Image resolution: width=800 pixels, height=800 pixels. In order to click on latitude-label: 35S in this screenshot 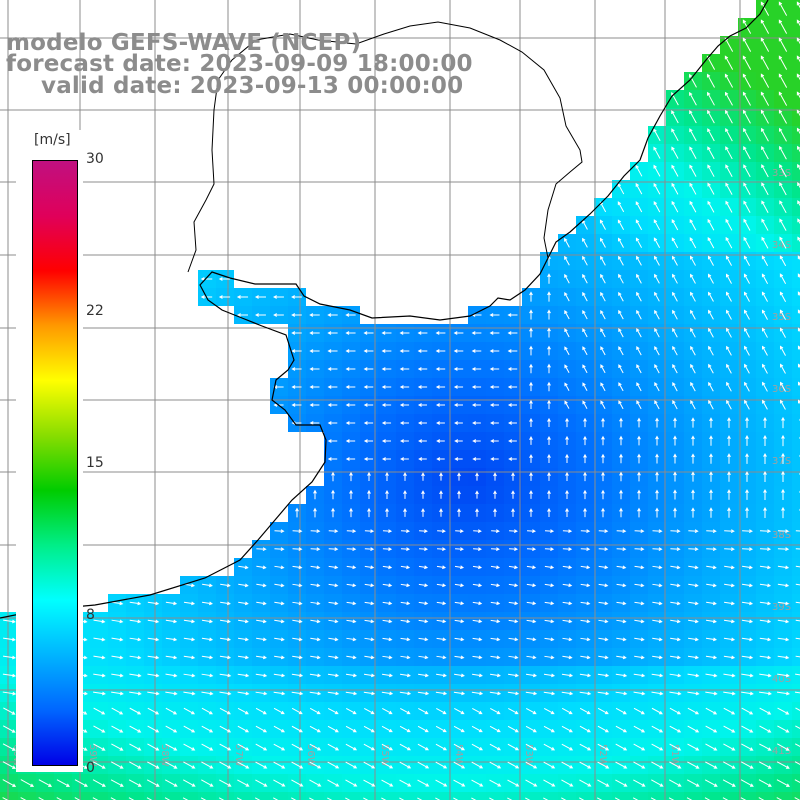, I will do `click(781, 317)`.